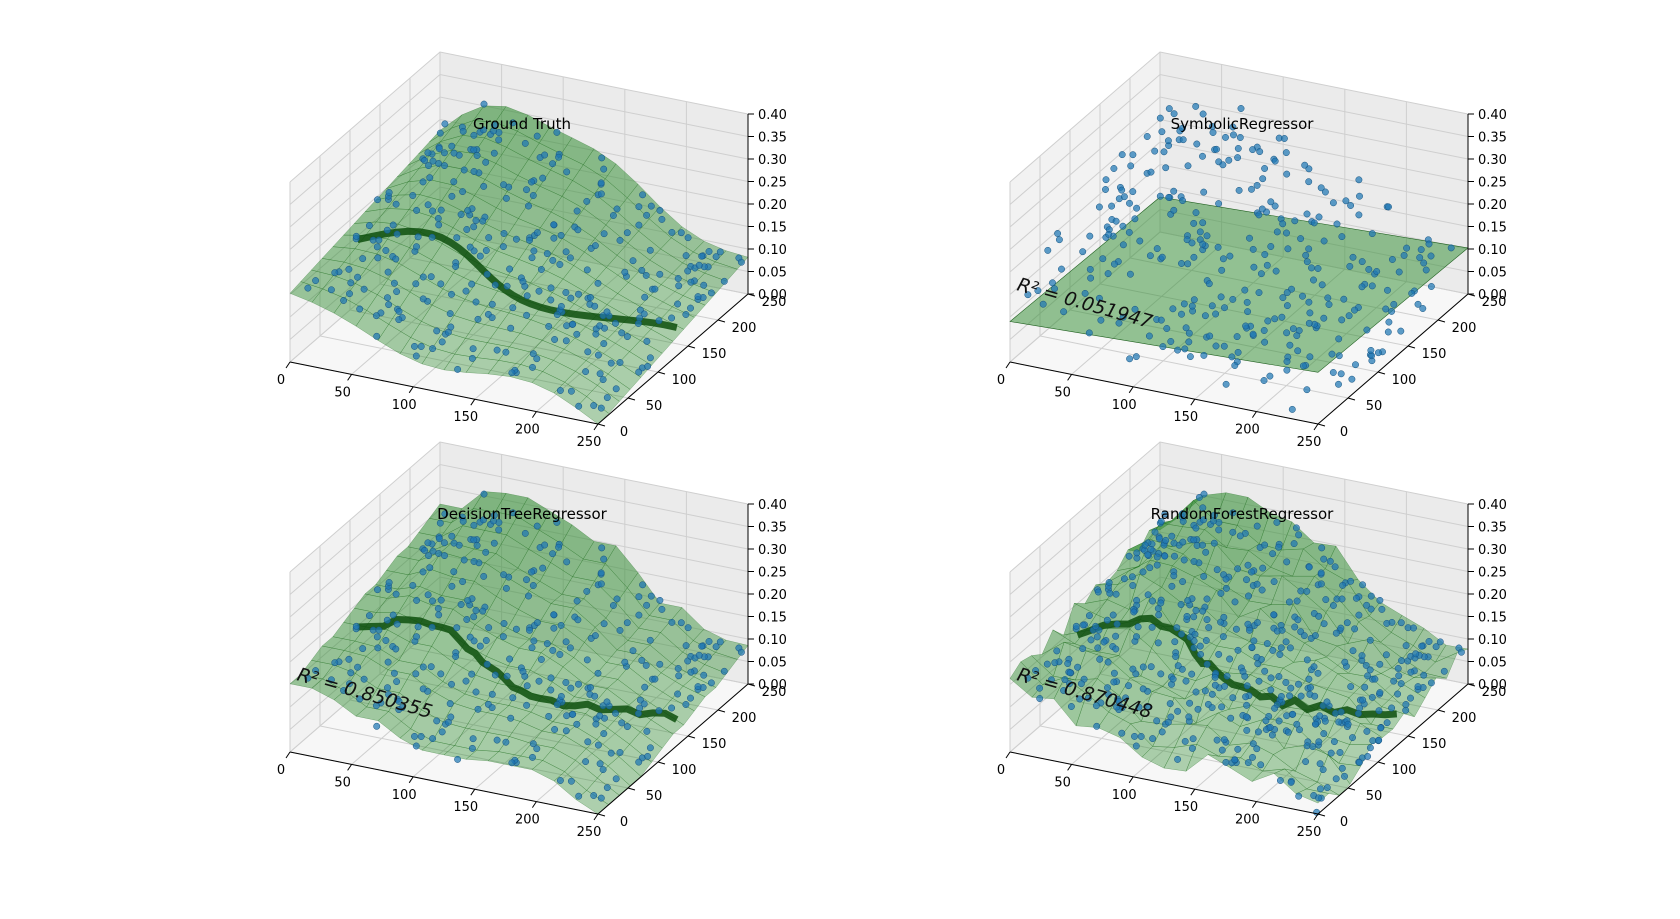 The width and height of the screenshot is (1680, 919). Describe the element at coordinates (654, 796) in the screenshot. I see `y-tick-label: 50` at that location.